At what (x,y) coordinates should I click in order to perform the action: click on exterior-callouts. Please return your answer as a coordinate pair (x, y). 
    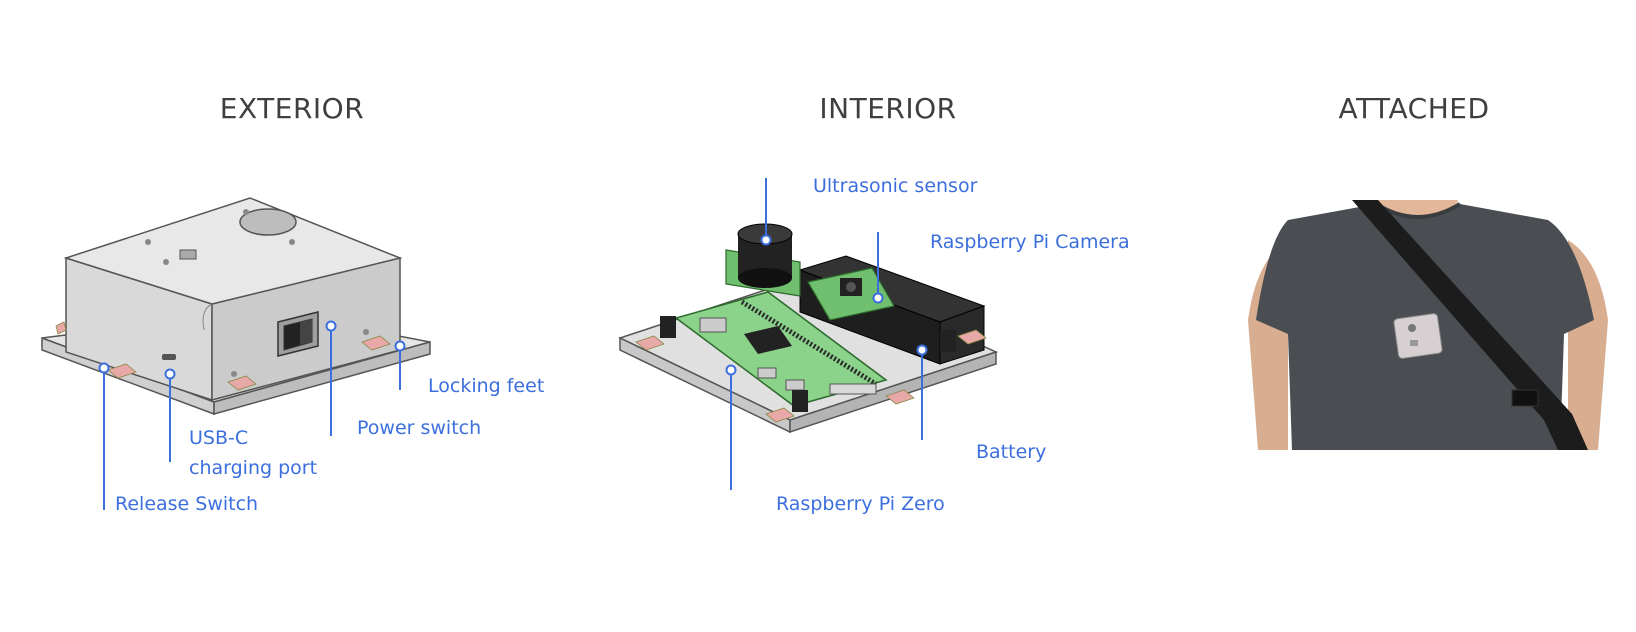
    Looking at the image, I should click on (252, 415).